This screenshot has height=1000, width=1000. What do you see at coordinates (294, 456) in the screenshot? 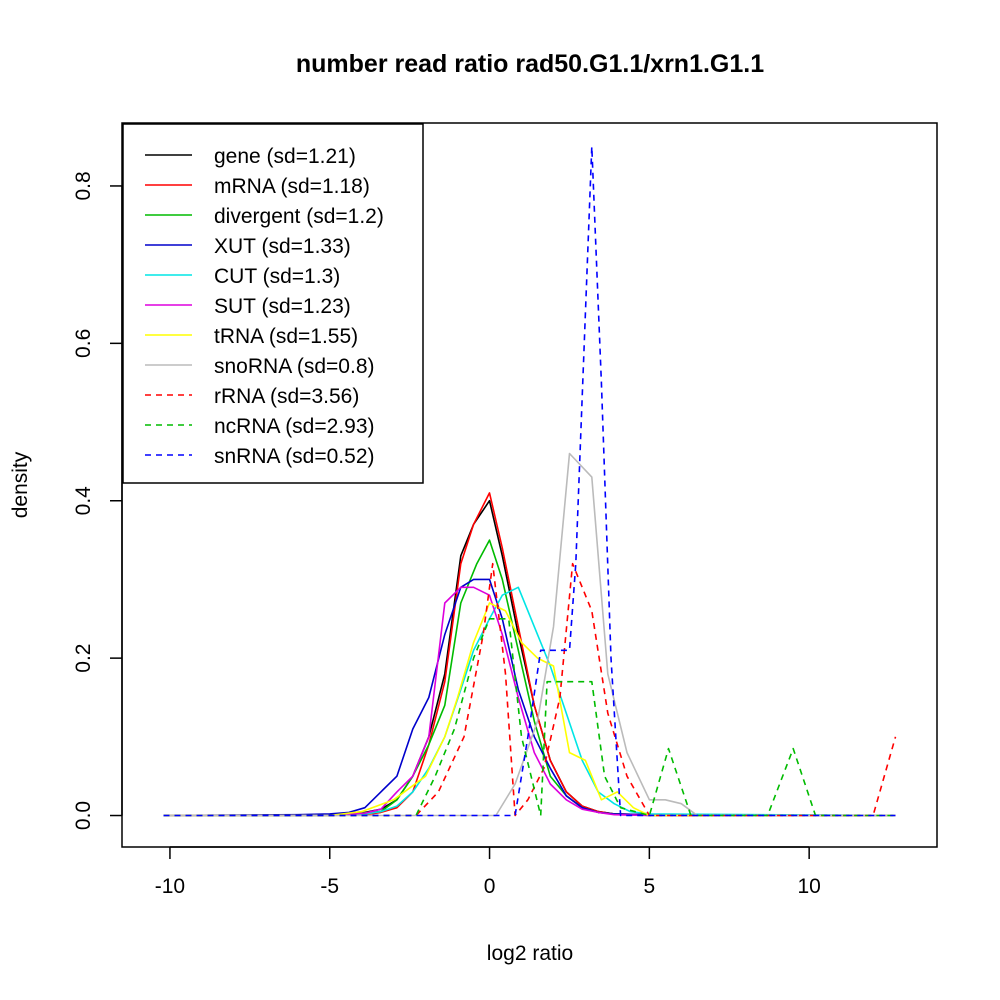
I see `legend-label: snRNA (sd=0.52)` at bounding box center [294, 456].